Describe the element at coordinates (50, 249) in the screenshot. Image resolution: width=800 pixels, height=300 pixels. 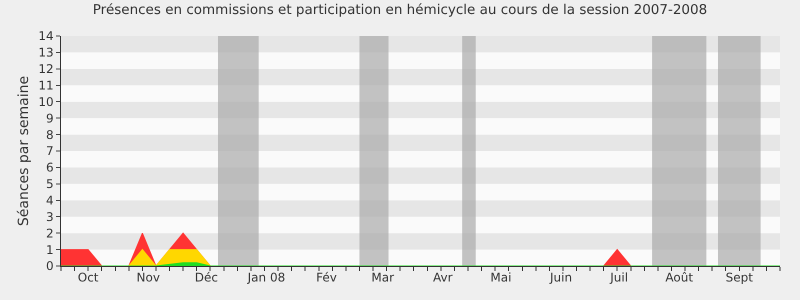
I see `y-tick-label: 1` at that location.